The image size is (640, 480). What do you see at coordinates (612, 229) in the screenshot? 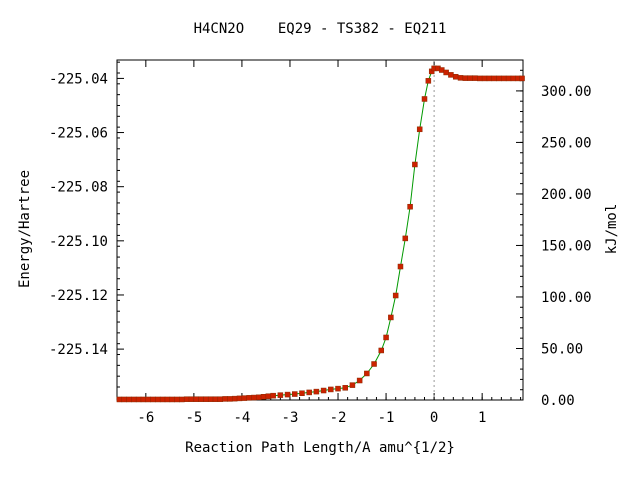
I see `y2-axis-label: kJ/mol` at bounding box center [612, 229].